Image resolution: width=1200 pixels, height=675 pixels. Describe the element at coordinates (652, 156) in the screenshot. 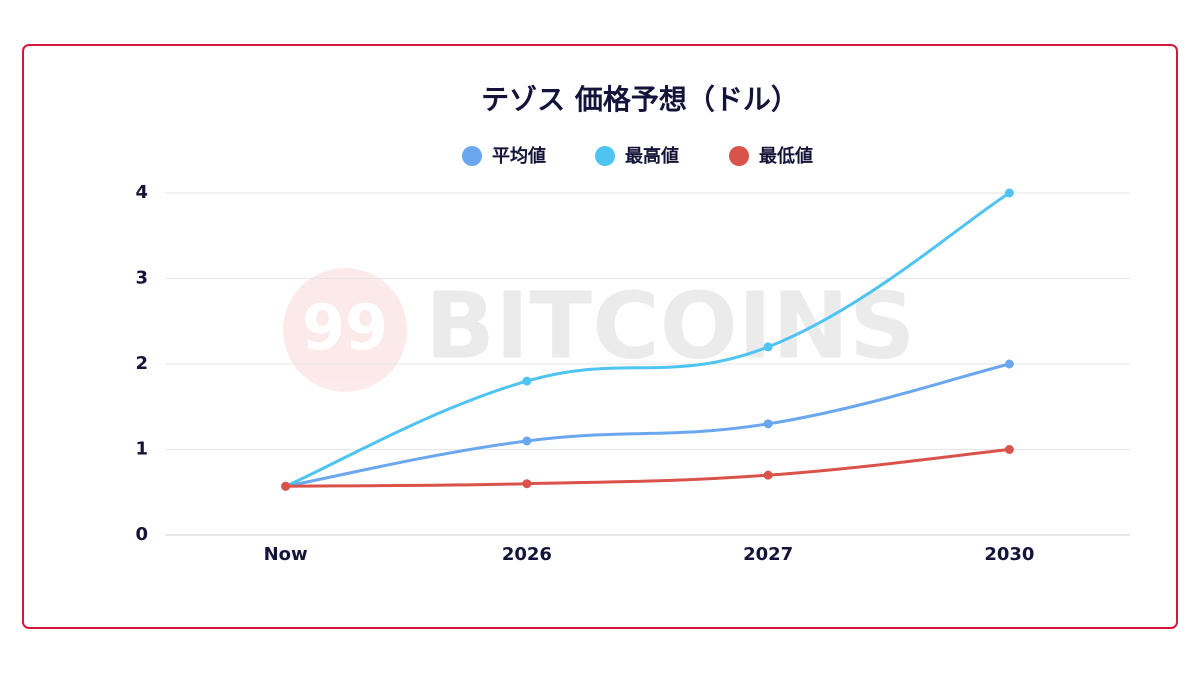

I see `legend-label: 最高値` at that location.